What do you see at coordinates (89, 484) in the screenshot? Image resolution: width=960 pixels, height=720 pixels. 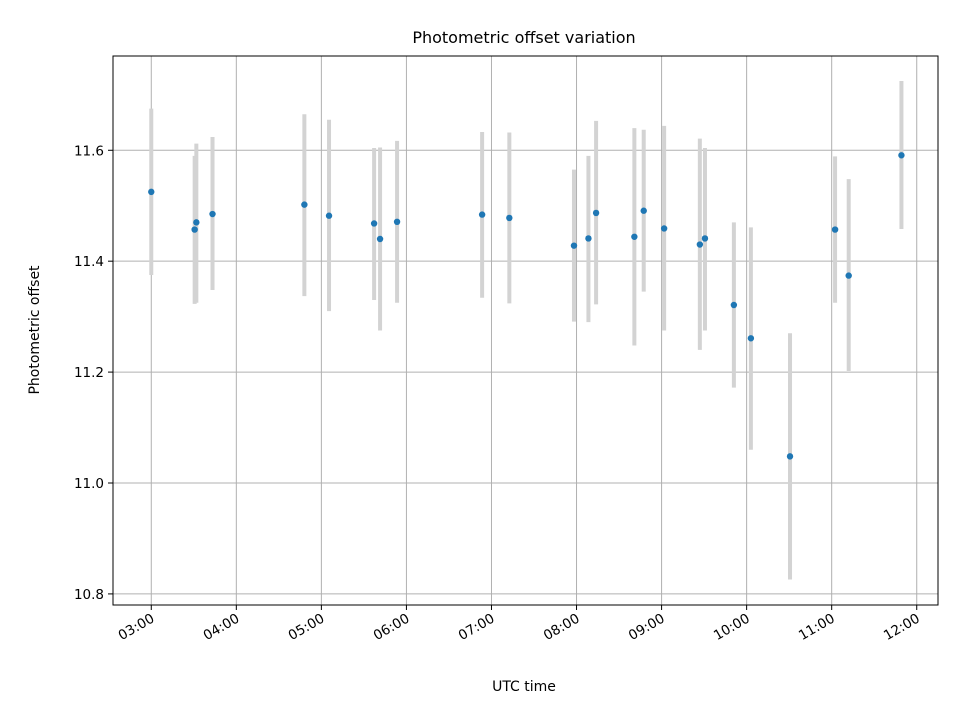 I see `y-tick-label: 11.0` at bounding box center [89, 484].